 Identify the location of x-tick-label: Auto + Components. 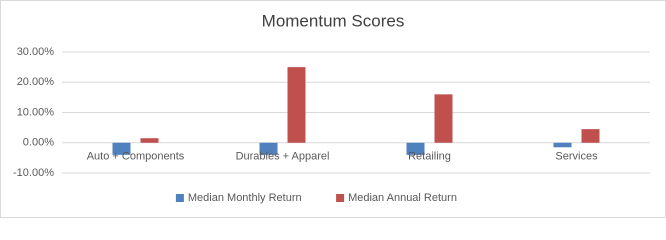
(136, 157).